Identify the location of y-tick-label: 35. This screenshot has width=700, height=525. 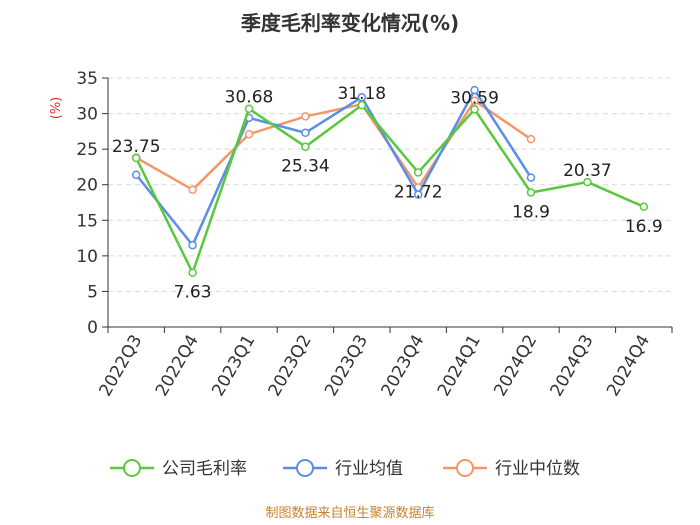
(87, 79).